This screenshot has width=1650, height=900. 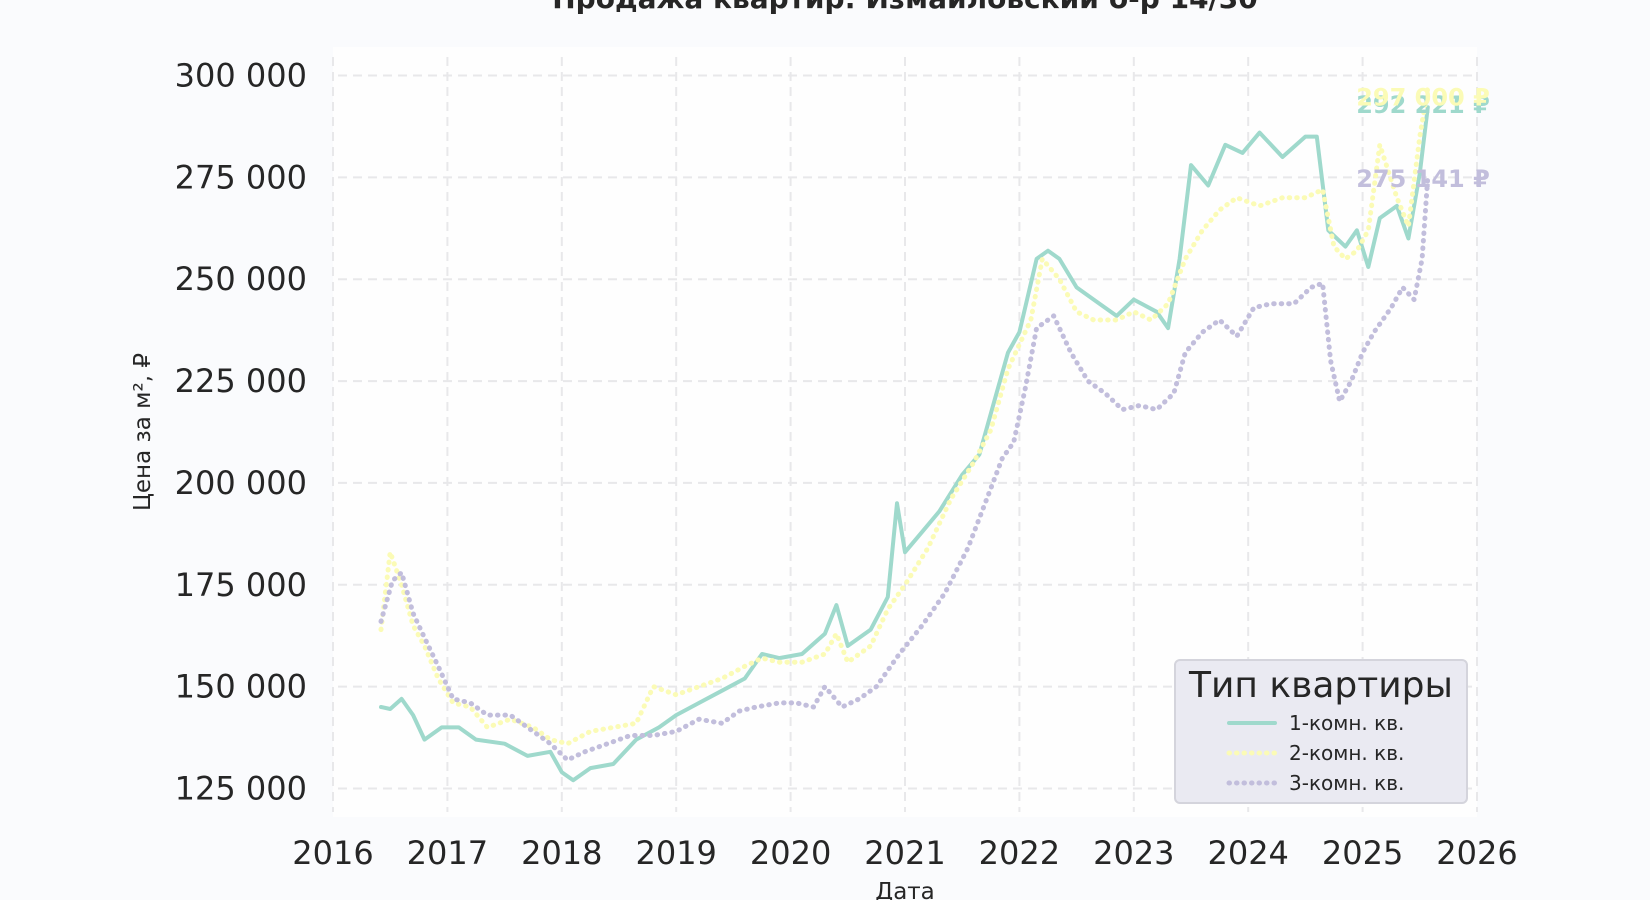 I want to click on series-end-label: 275 141 ₽, so click(x=1423, y=179).